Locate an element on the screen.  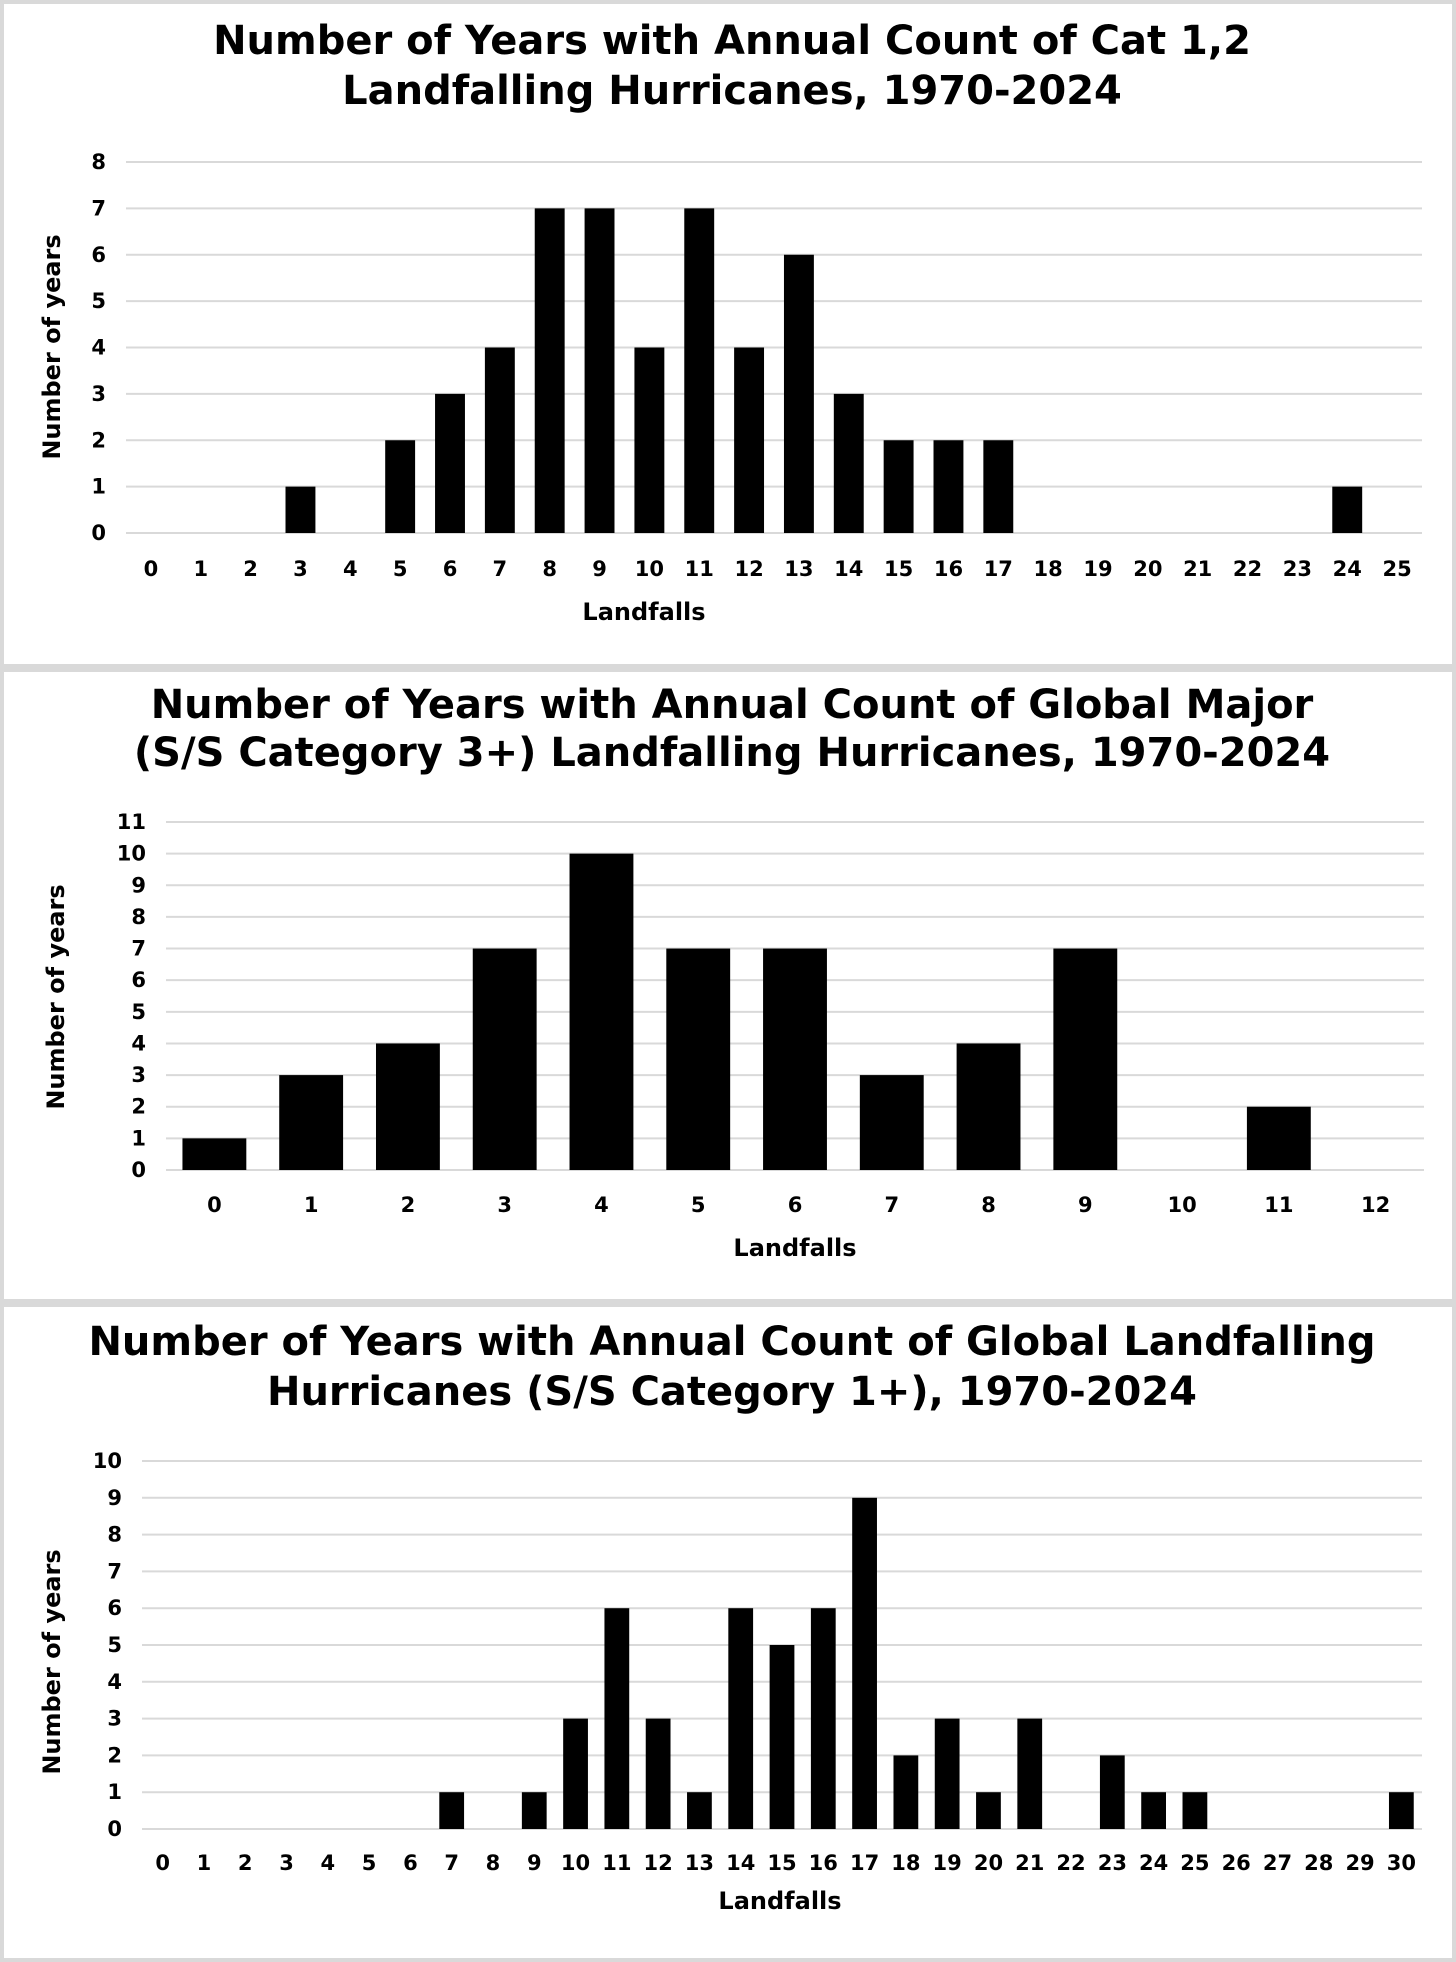
y-tick-label: 11 is located at coordinates (131, 822).